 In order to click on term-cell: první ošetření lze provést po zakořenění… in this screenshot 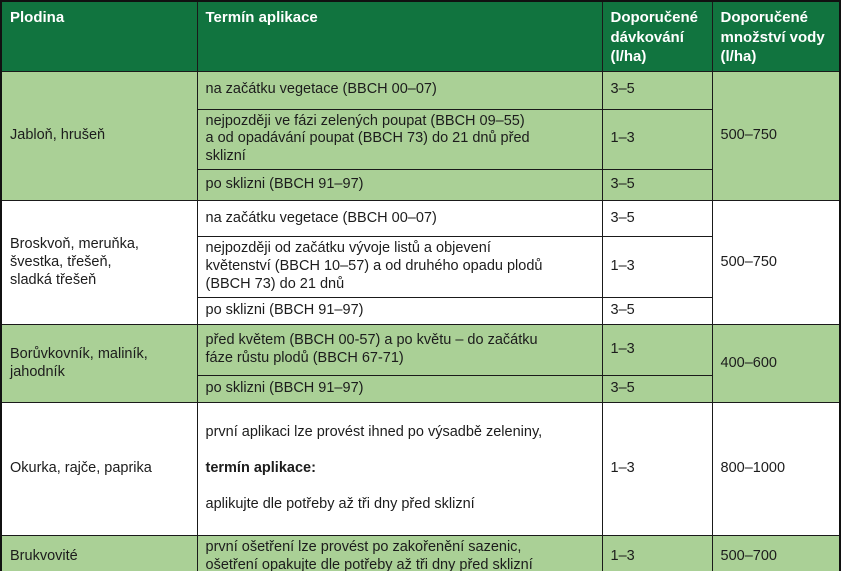, I will do `click(399, 553)`.